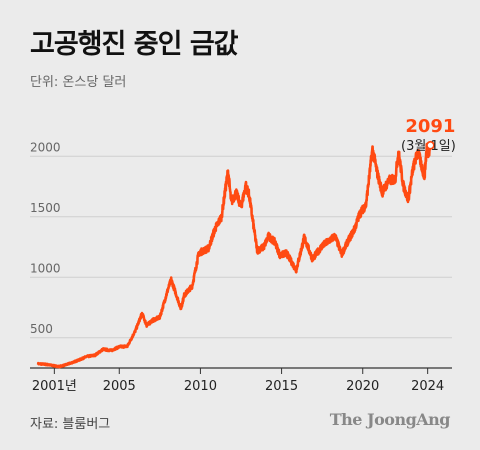 This screenshot has width=480, height=450. Describe the element at coordinates (427, 386) in the screenshot. I see `x-tick-2024: 2024` at that location.